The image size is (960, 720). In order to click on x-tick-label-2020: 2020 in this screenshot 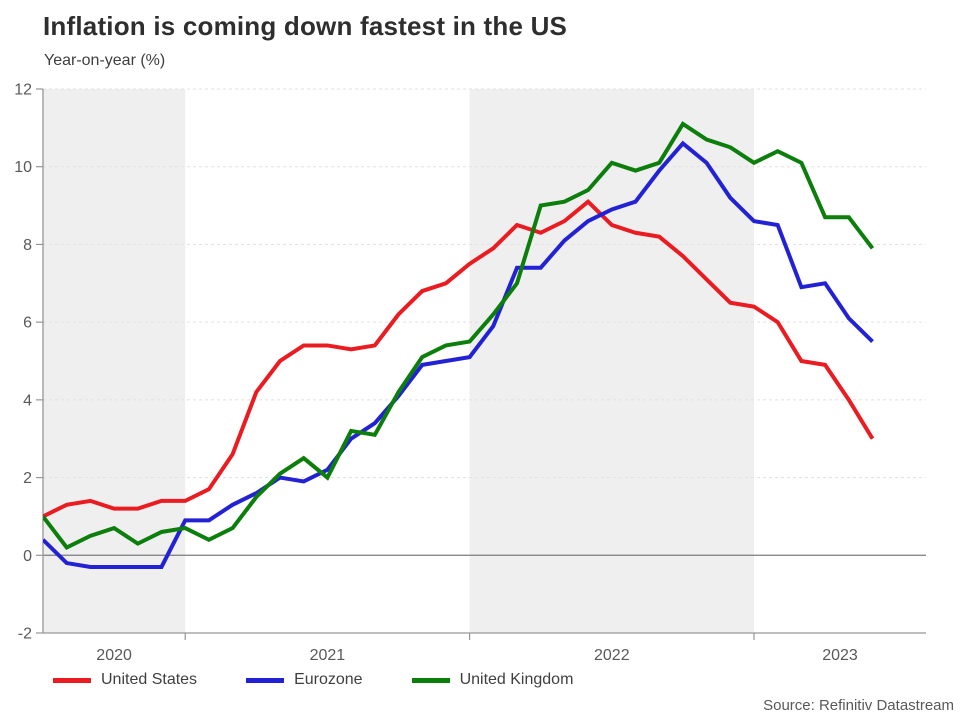, I will do `click(114, 655)`.